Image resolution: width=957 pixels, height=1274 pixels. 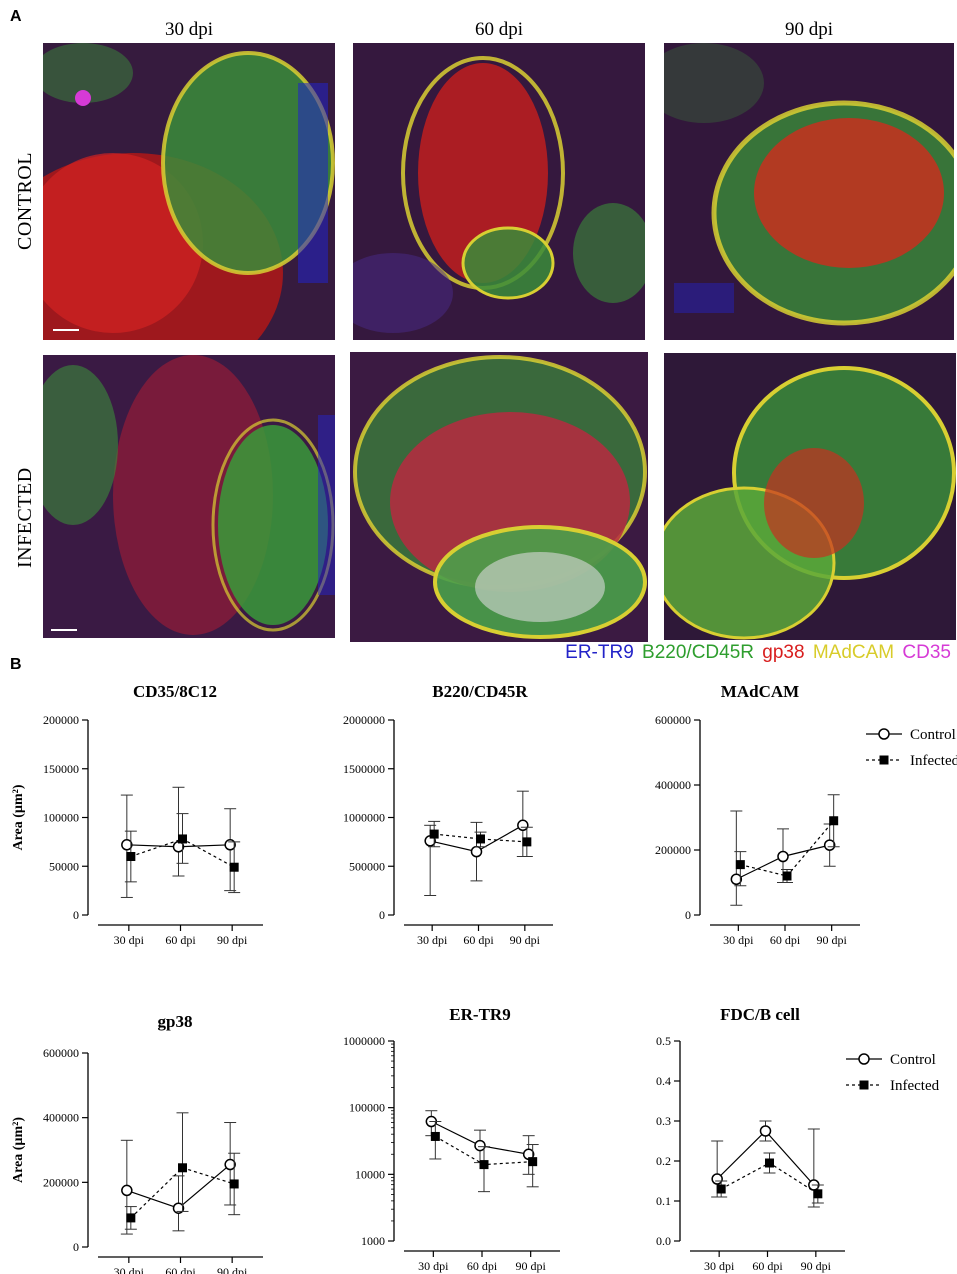 I want to click on legend-marker-infected, so click(x=864, y=1085).